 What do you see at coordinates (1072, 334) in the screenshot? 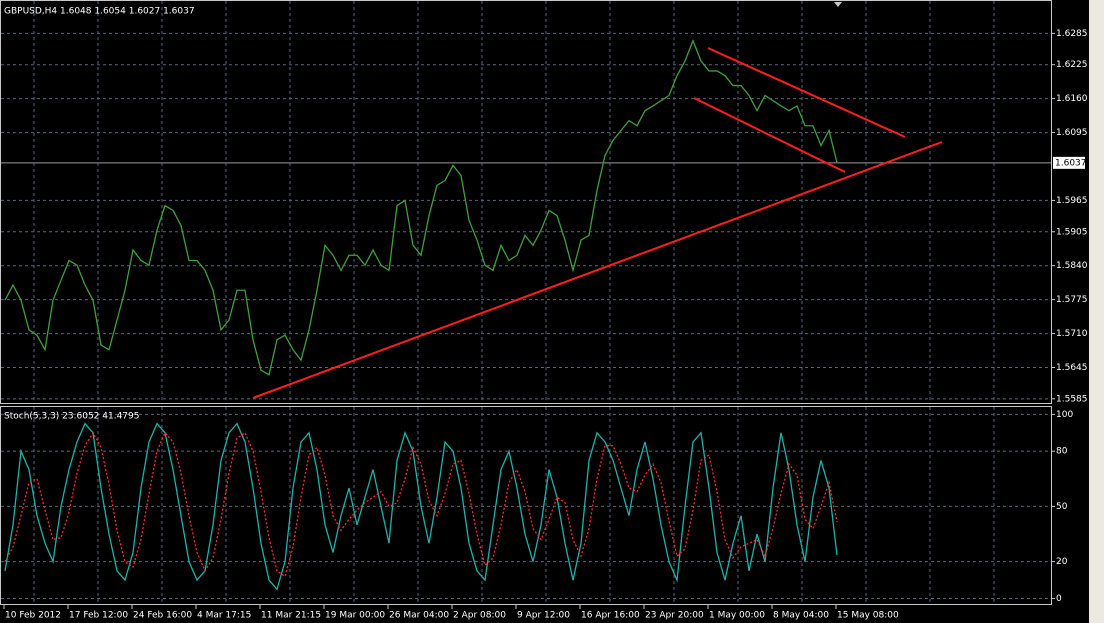
I see `y-tick-label: 1.5710` at bounding box center [1072, 334].